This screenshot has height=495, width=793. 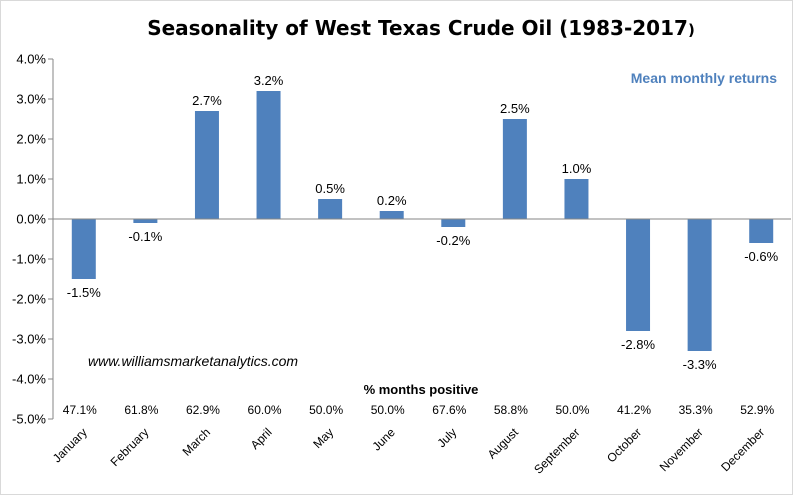 What do you see at coordinates (391, 215) in the screenshot?
I see `bar-june` at bounding box center [391, 215].